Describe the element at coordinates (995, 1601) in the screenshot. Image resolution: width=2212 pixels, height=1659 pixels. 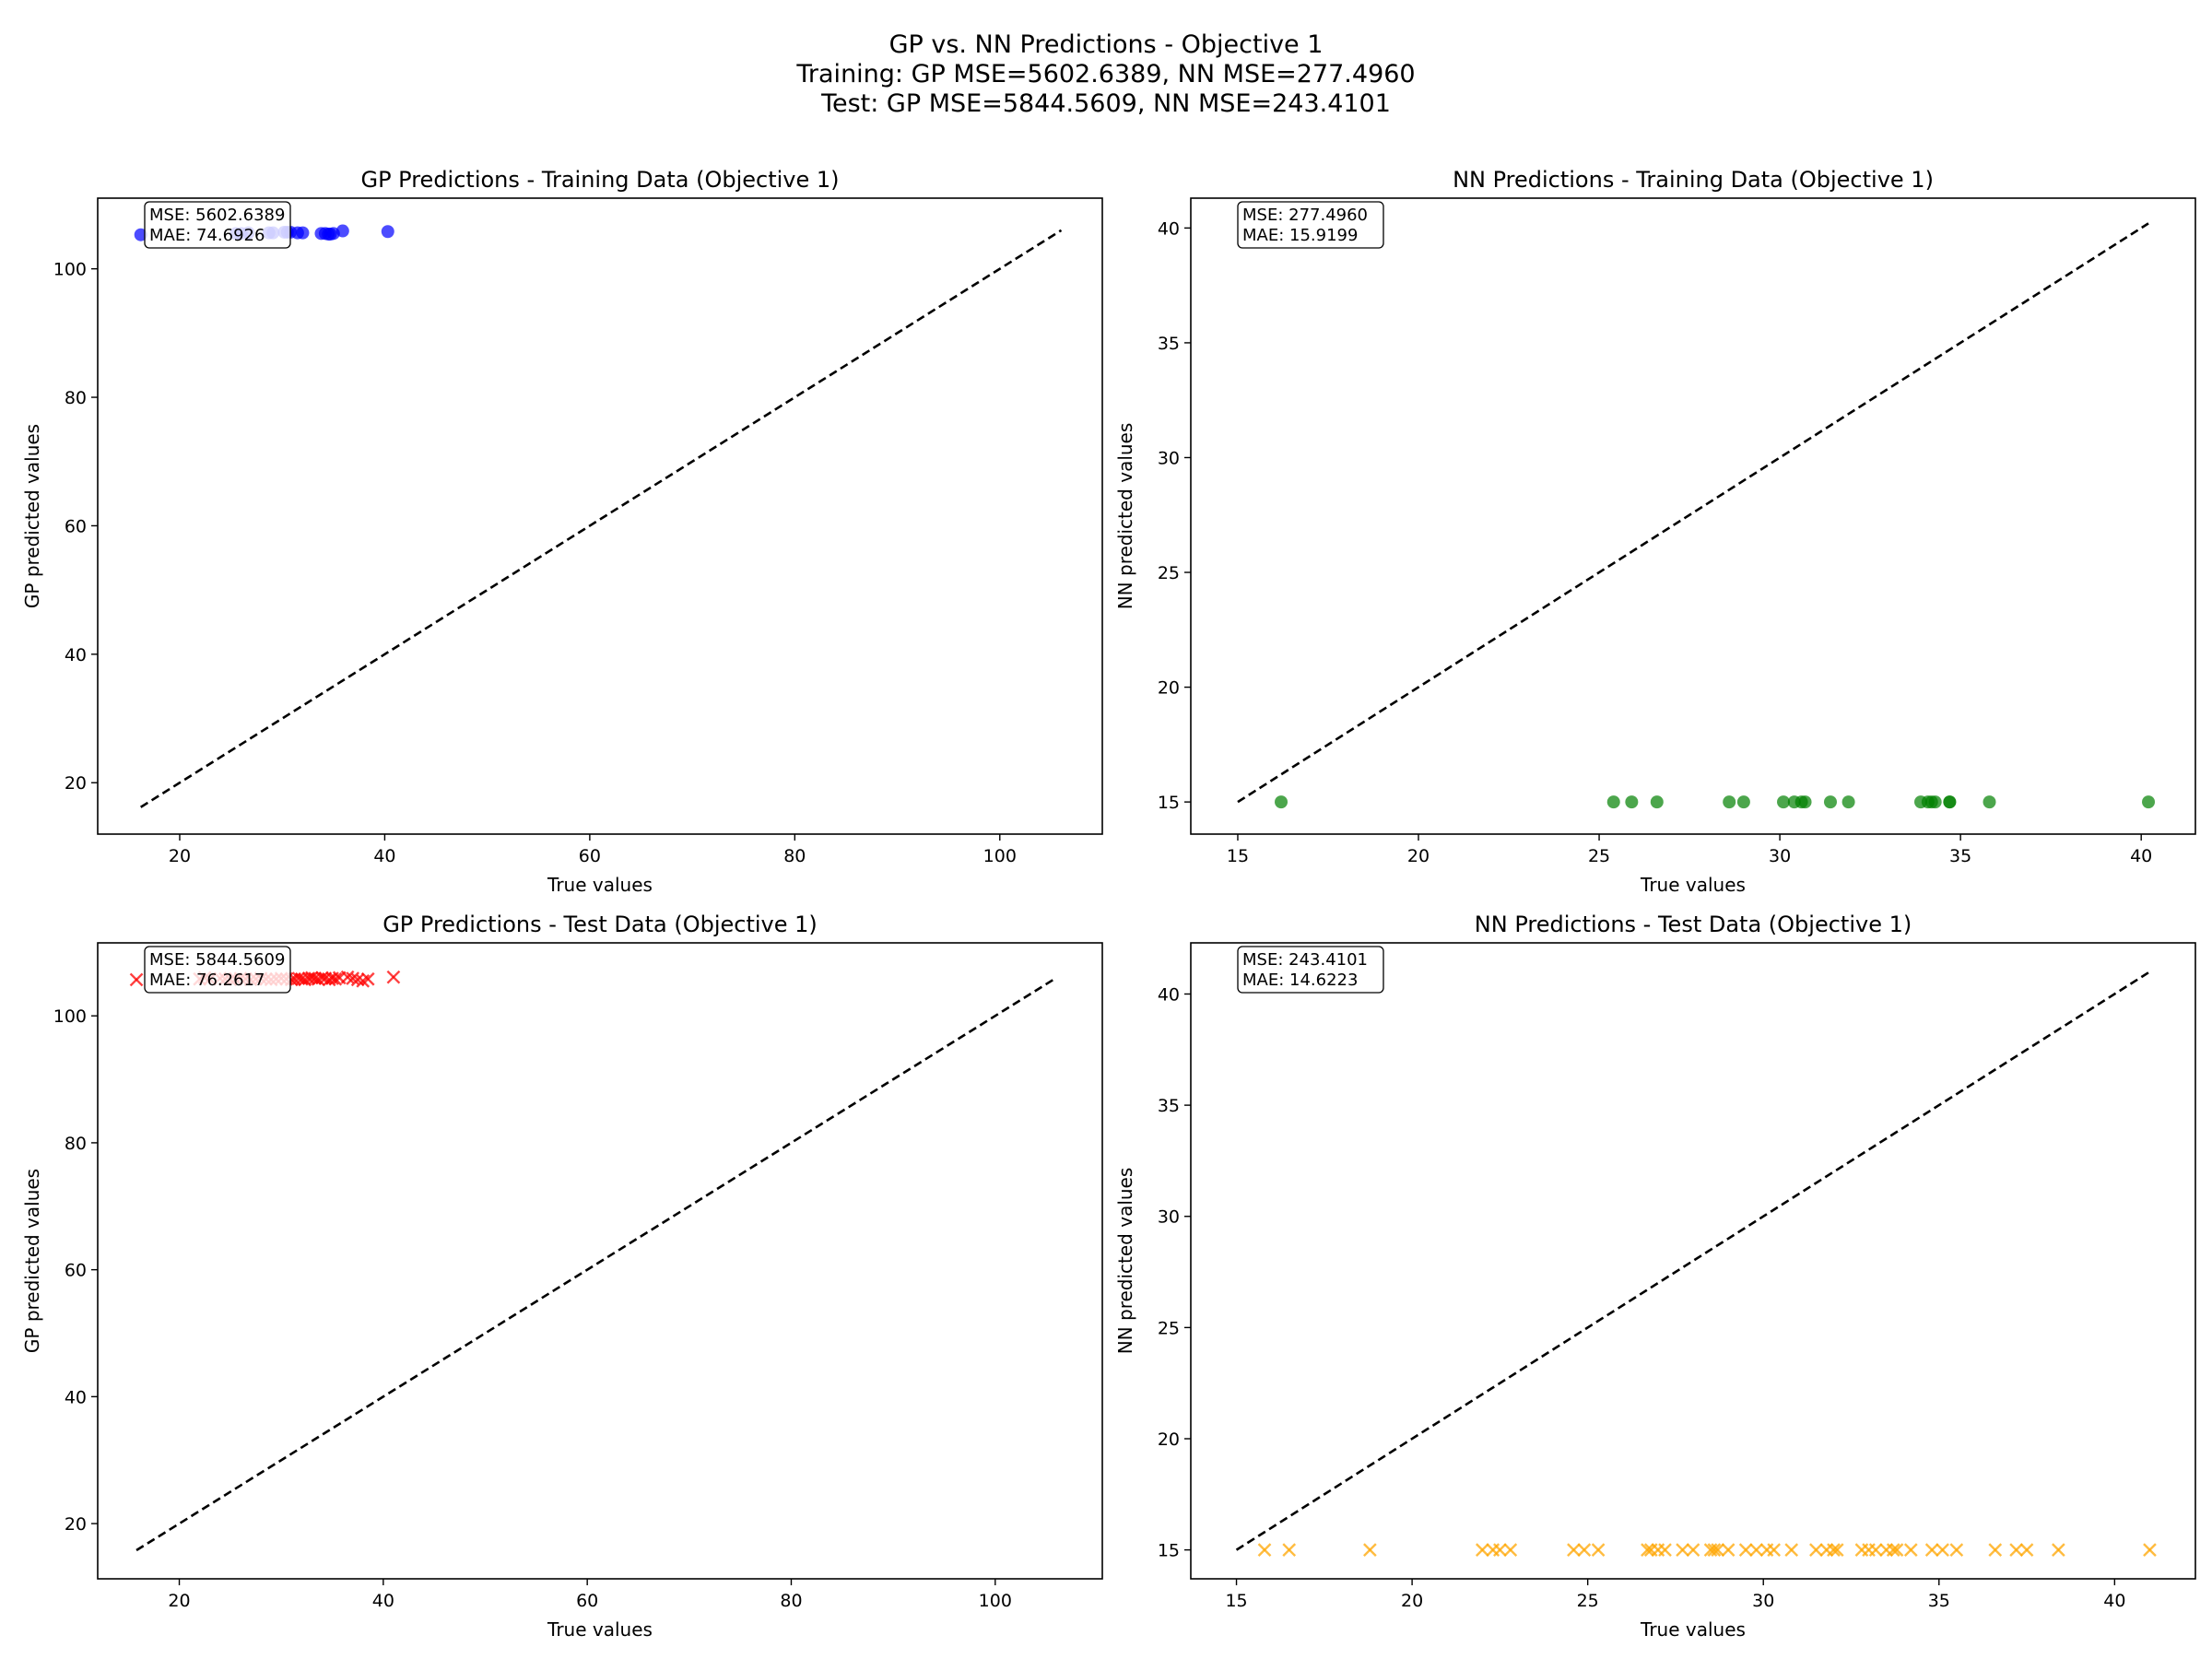
I see `x-tick-label: 100` at that location.